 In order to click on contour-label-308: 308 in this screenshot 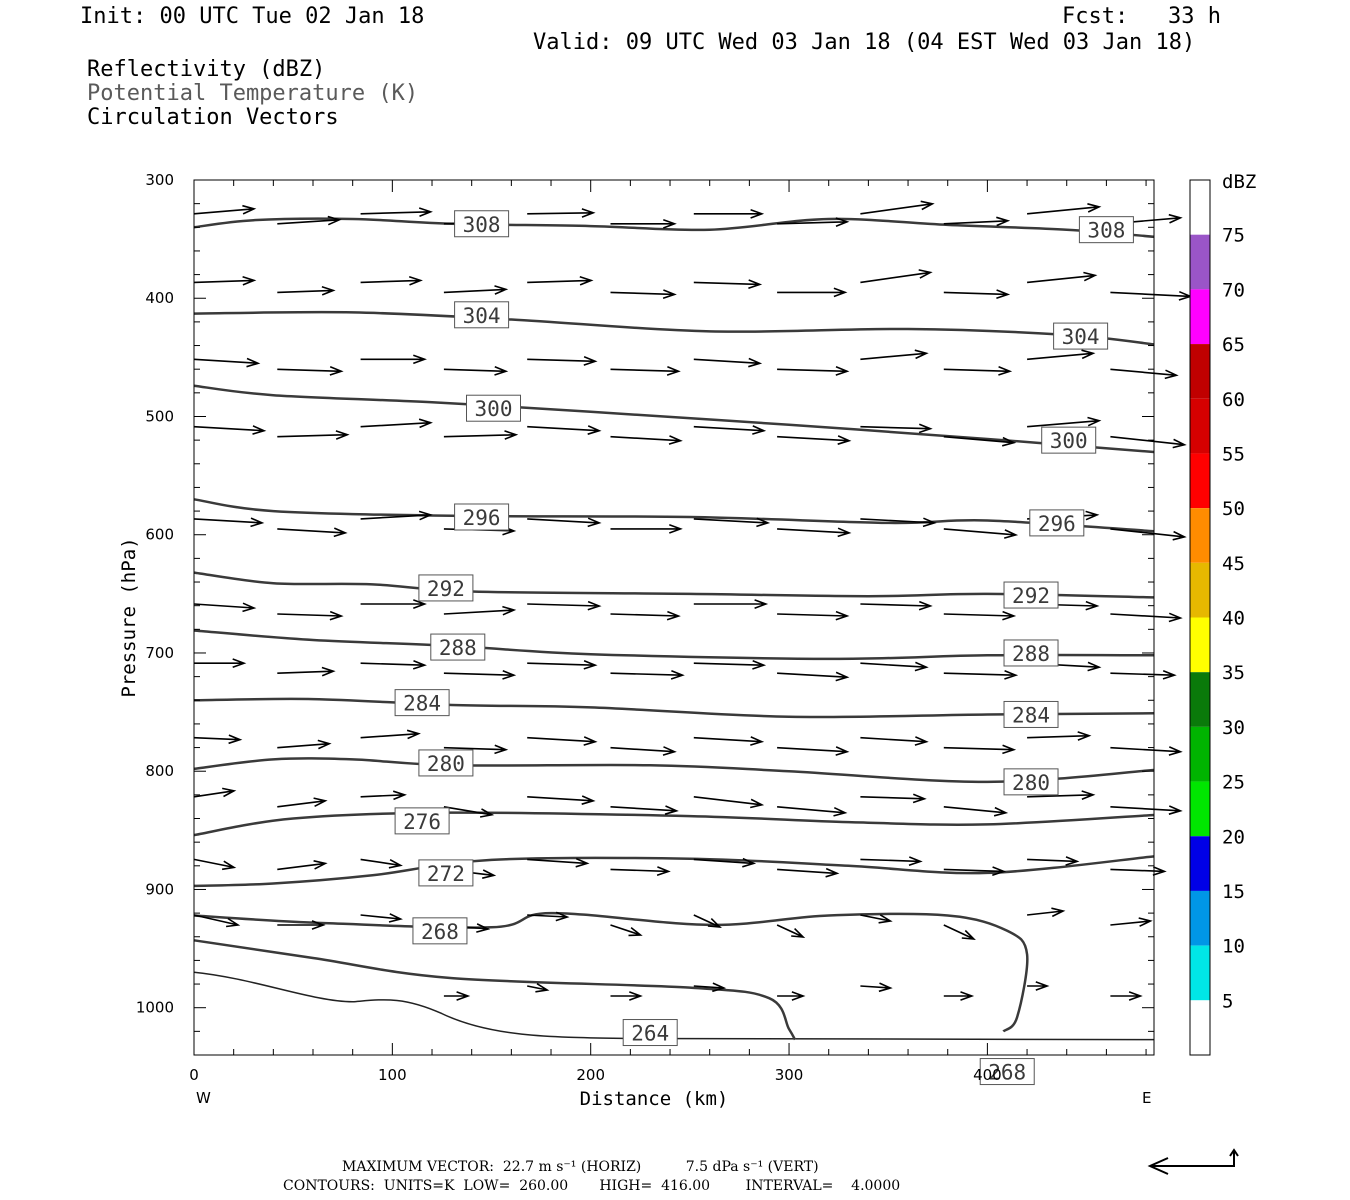, I will do `click(1106, 231)`.